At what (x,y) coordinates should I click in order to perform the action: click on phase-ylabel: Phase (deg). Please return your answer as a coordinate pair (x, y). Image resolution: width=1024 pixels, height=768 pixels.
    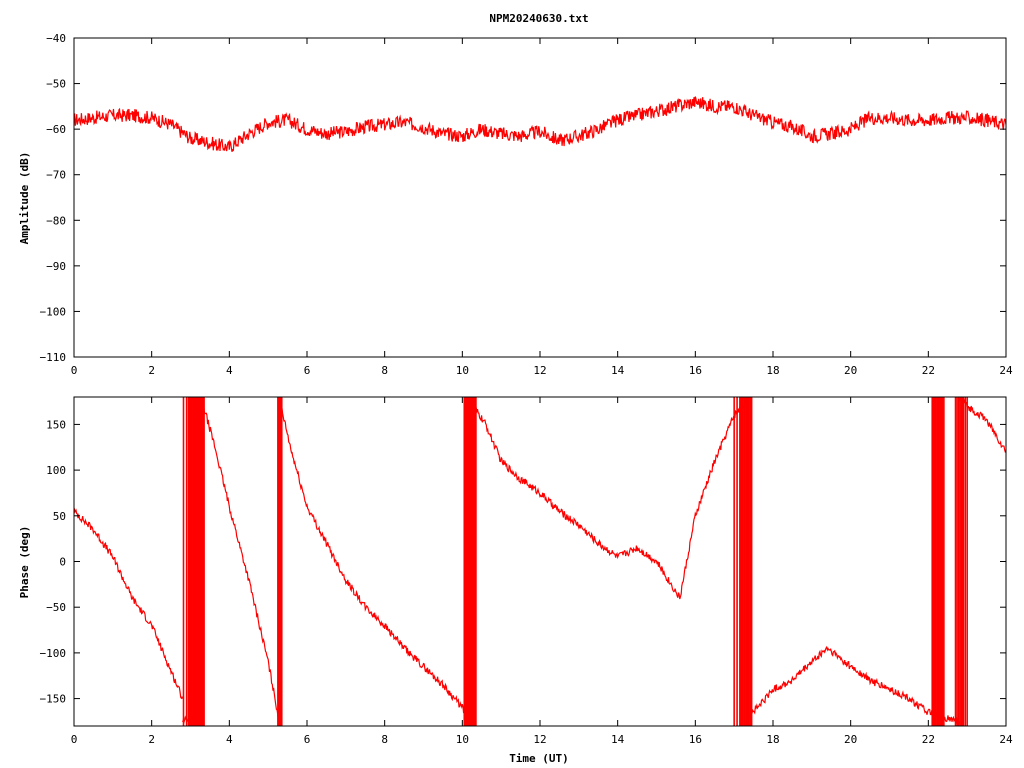
    Looking at the image, I should click on (24, 562).